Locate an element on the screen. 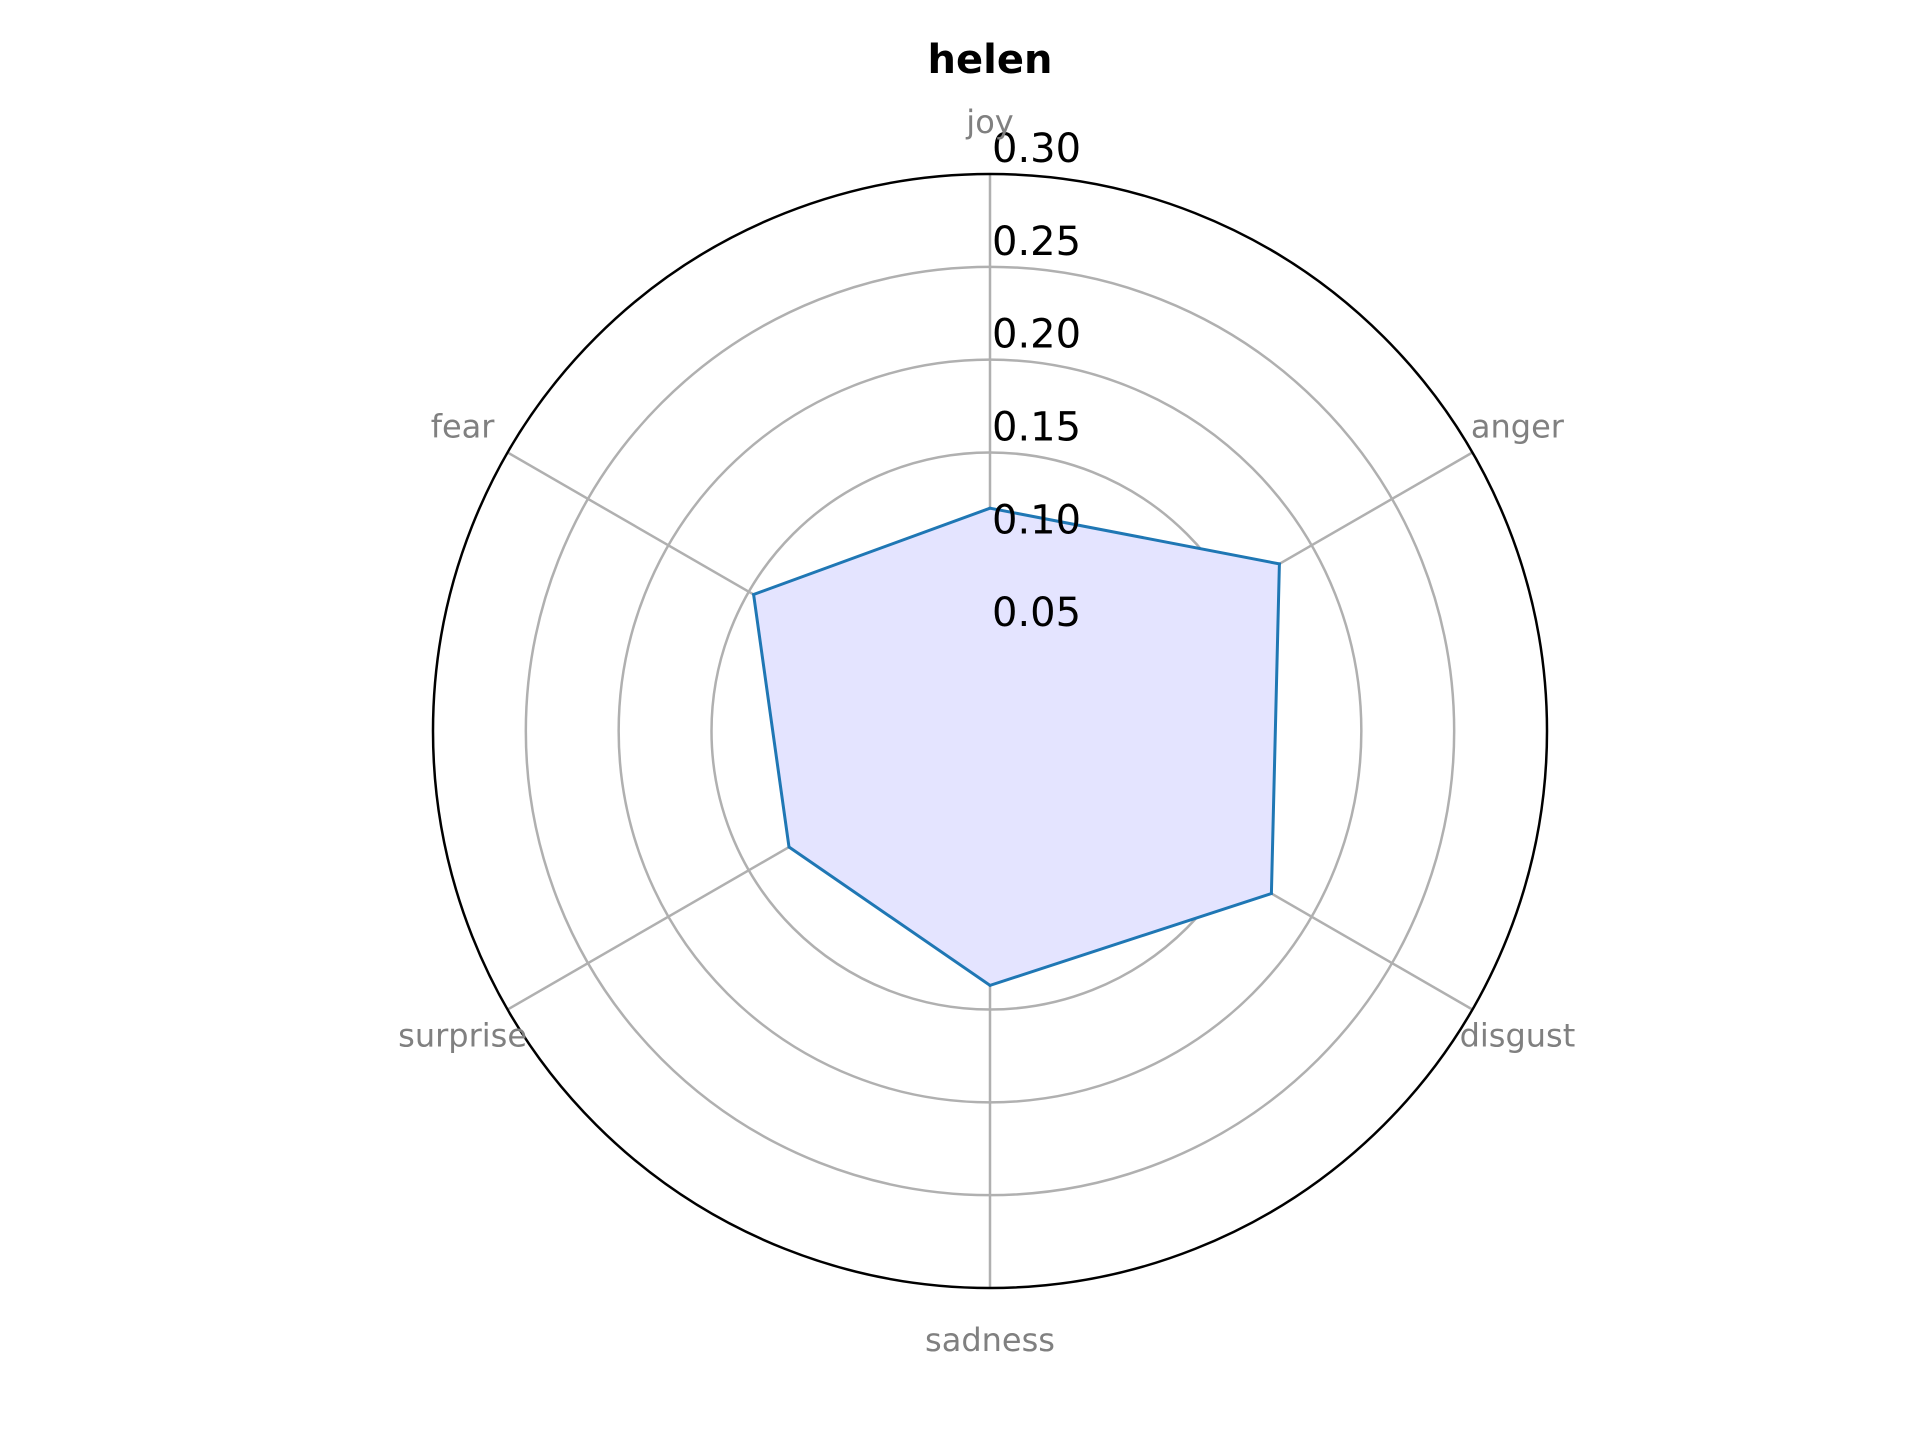 Image resolution: width=1920 pixels, height=1440 pixels. rtick-label-1: 0.10 is located at coordinates (1036, 520).